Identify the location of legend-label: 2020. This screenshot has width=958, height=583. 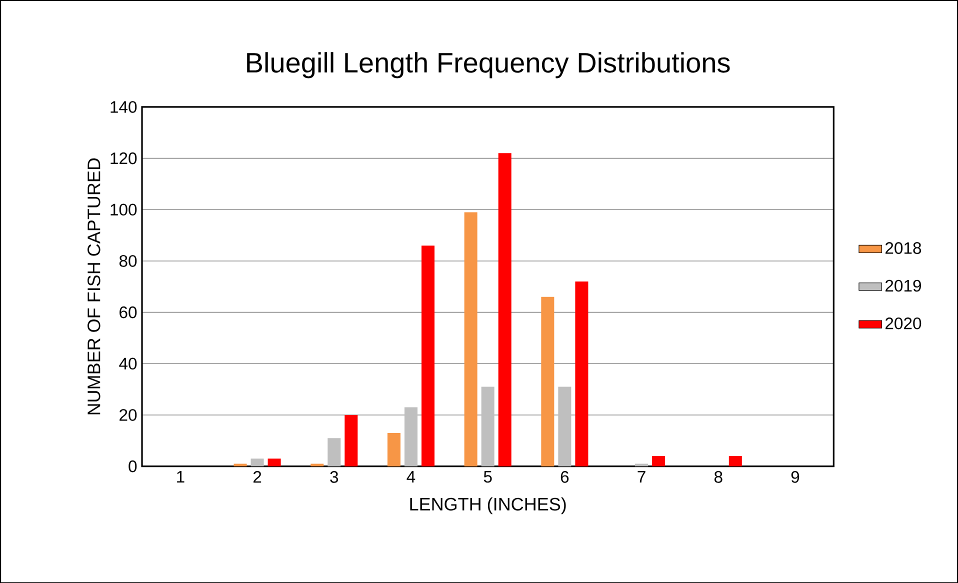
(904, 323).